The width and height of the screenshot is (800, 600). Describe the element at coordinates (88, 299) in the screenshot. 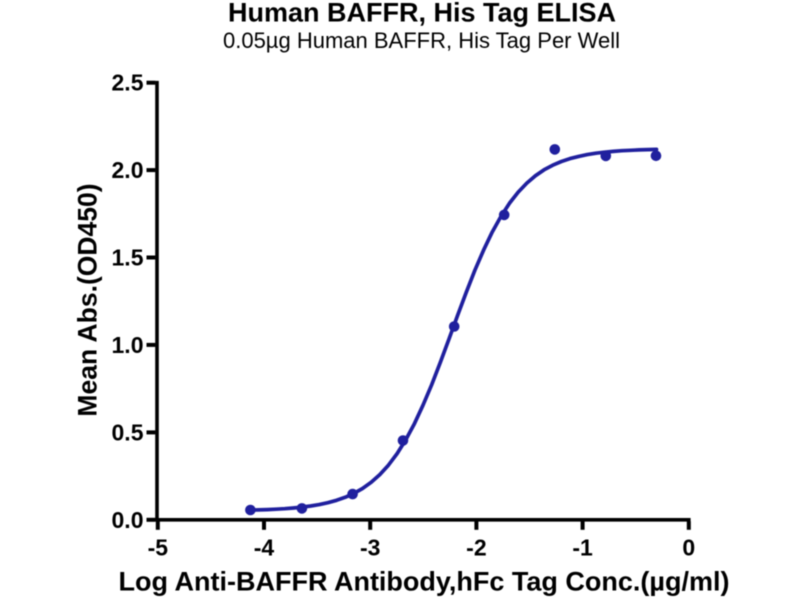

I see `svg-text: Mean Abs.(OD450)` at that location.